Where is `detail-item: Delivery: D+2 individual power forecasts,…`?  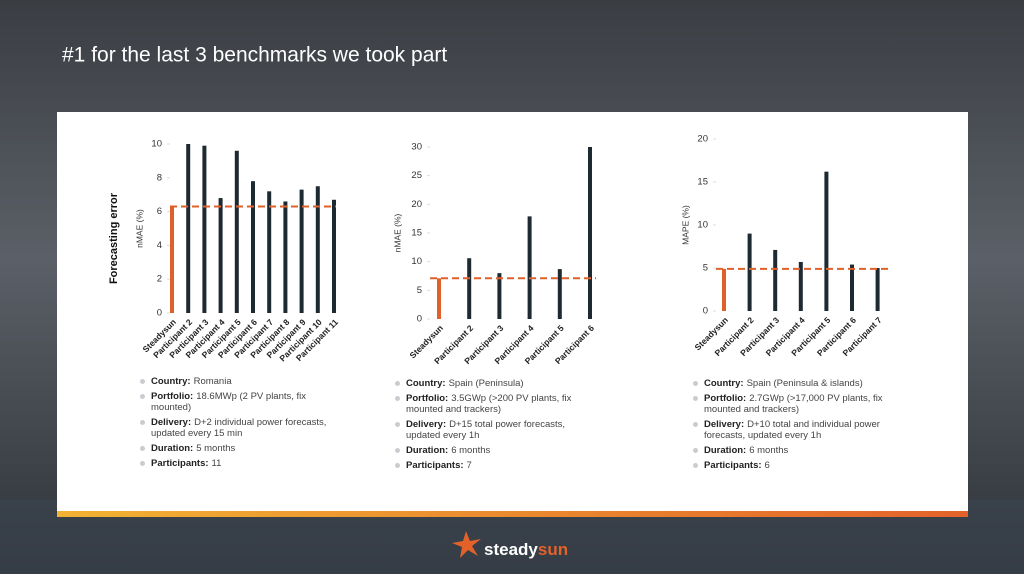
detail-item: Delivery: D+2 individual power forecasts,… is located at coordinates (235, 428).